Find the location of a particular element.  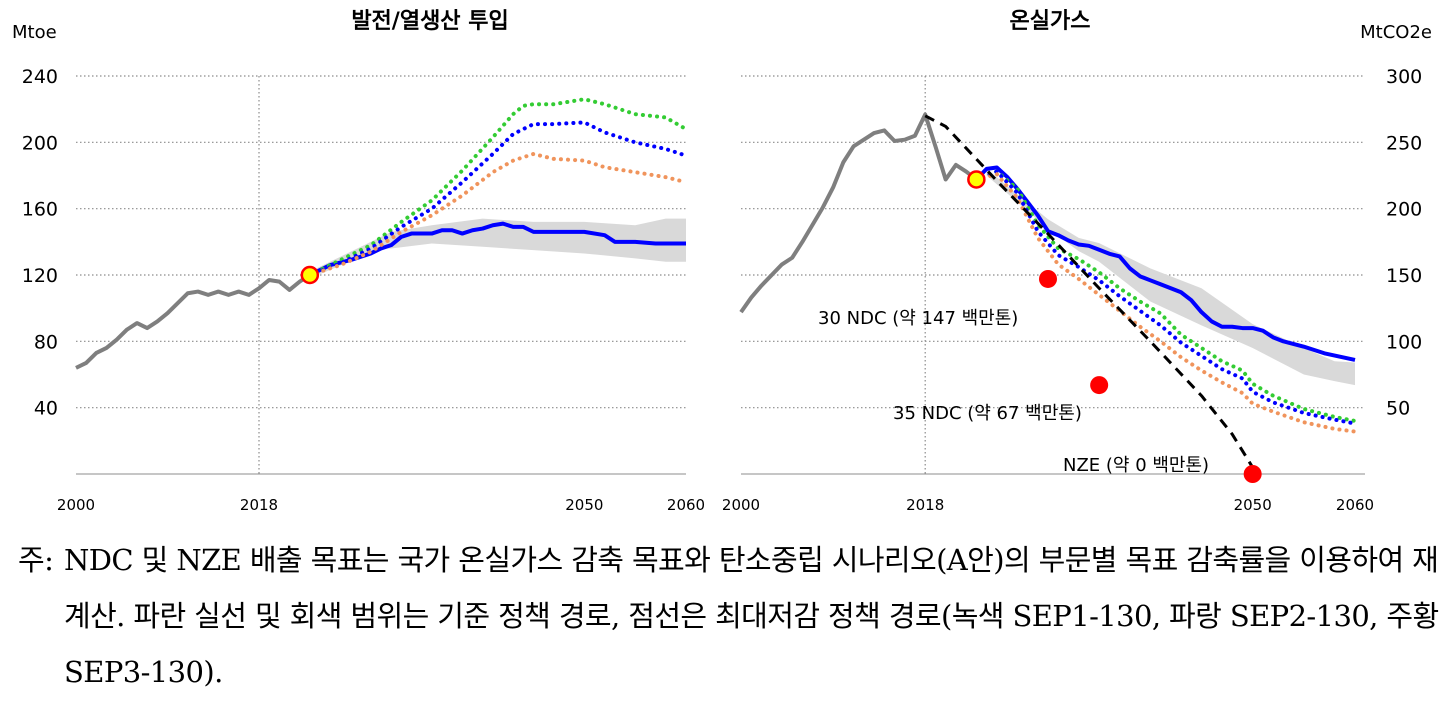

y-tick-label: 240 is located at coordinates (40, 77).